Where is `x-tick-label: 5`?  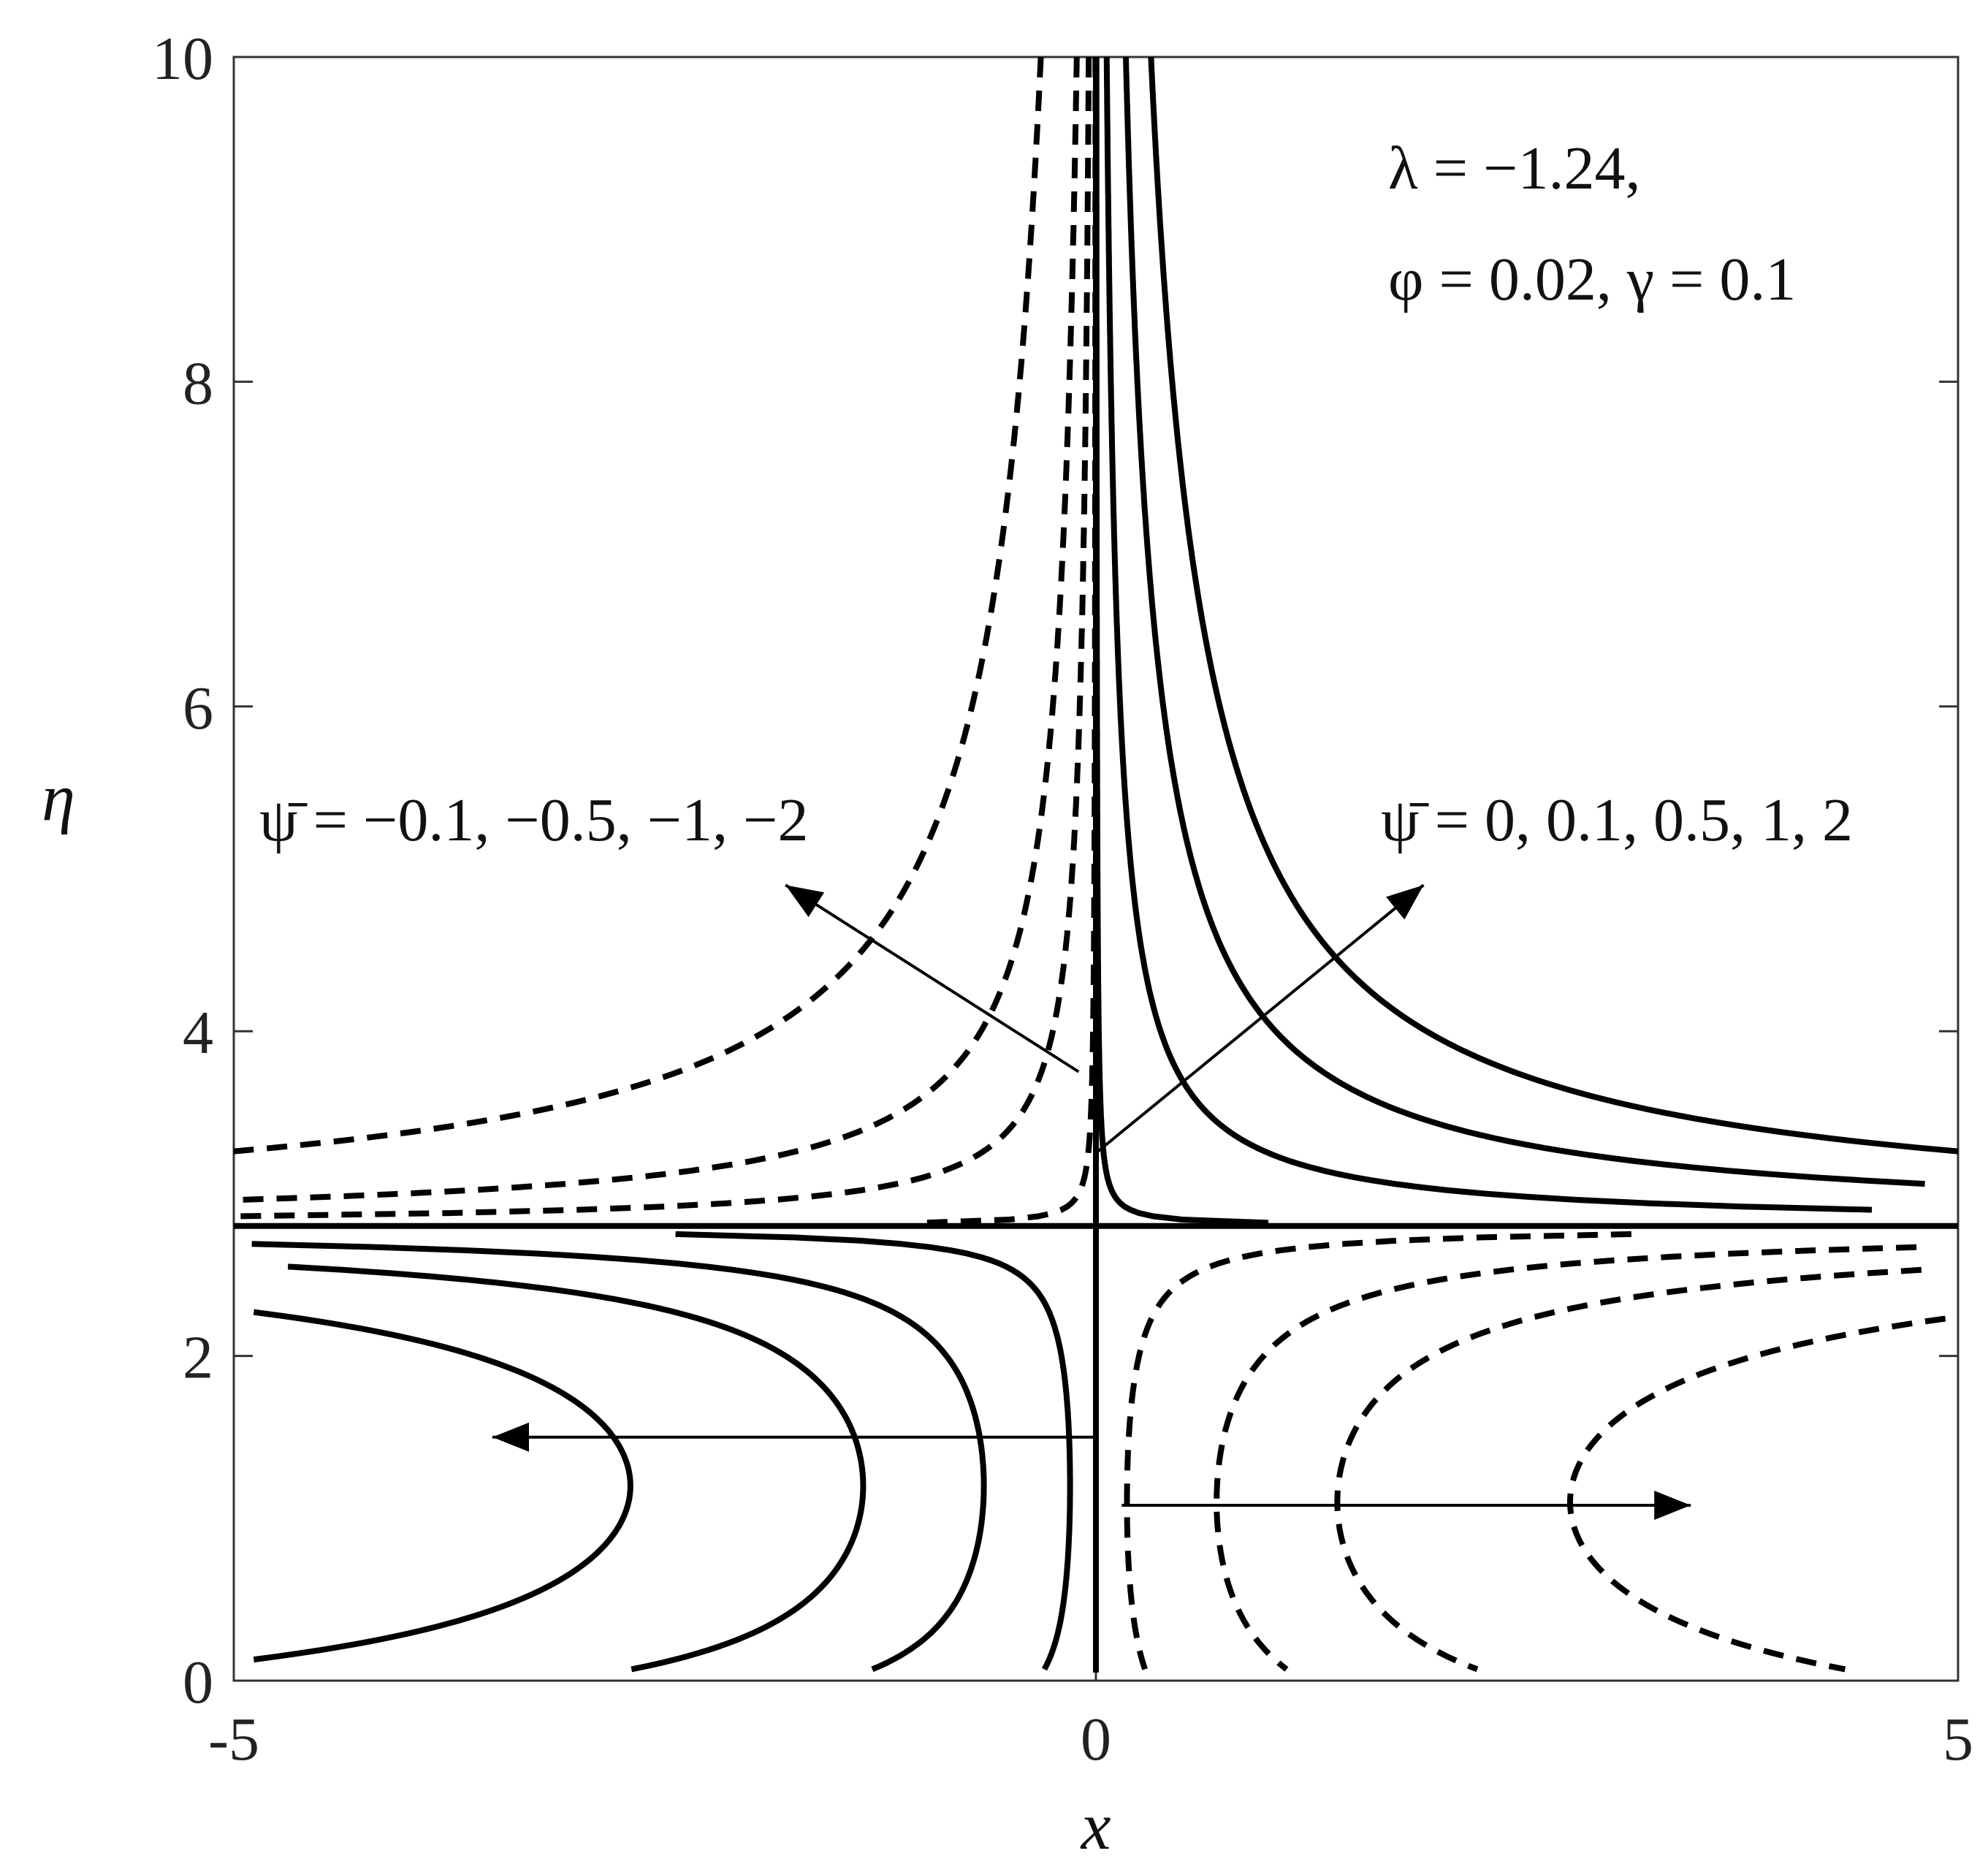 x-tick-label: 5 is located at coordinates (1958, 1739).